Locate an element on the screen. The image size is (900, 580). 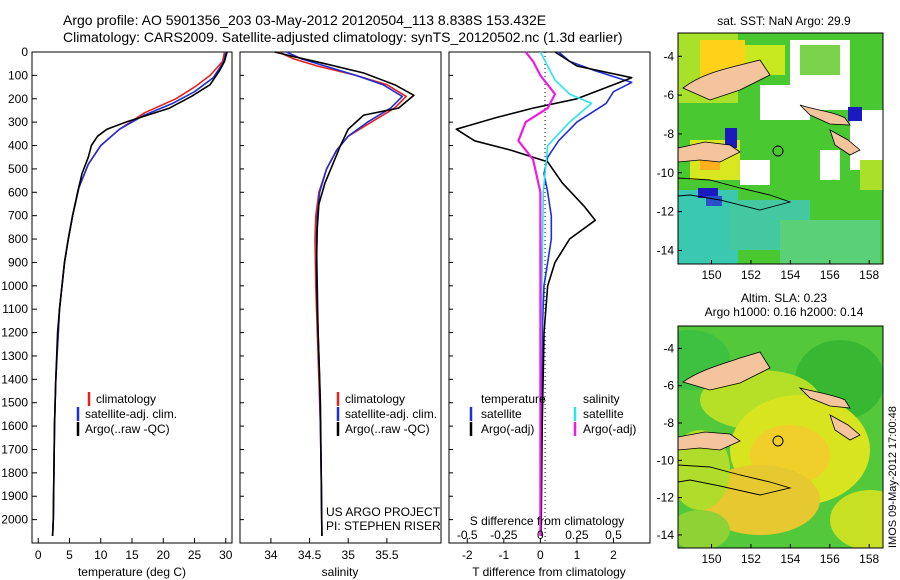
sst-argo-marker is located at coordinates (778, 151).